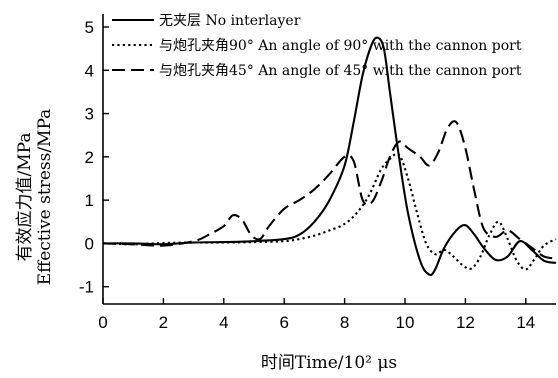 The height and width of the screenshot is (378, 558). What do you see at coordinates (89, 27) in the screenshot?
I see `y-tick-label: 5` at bounding box center [89, 27].